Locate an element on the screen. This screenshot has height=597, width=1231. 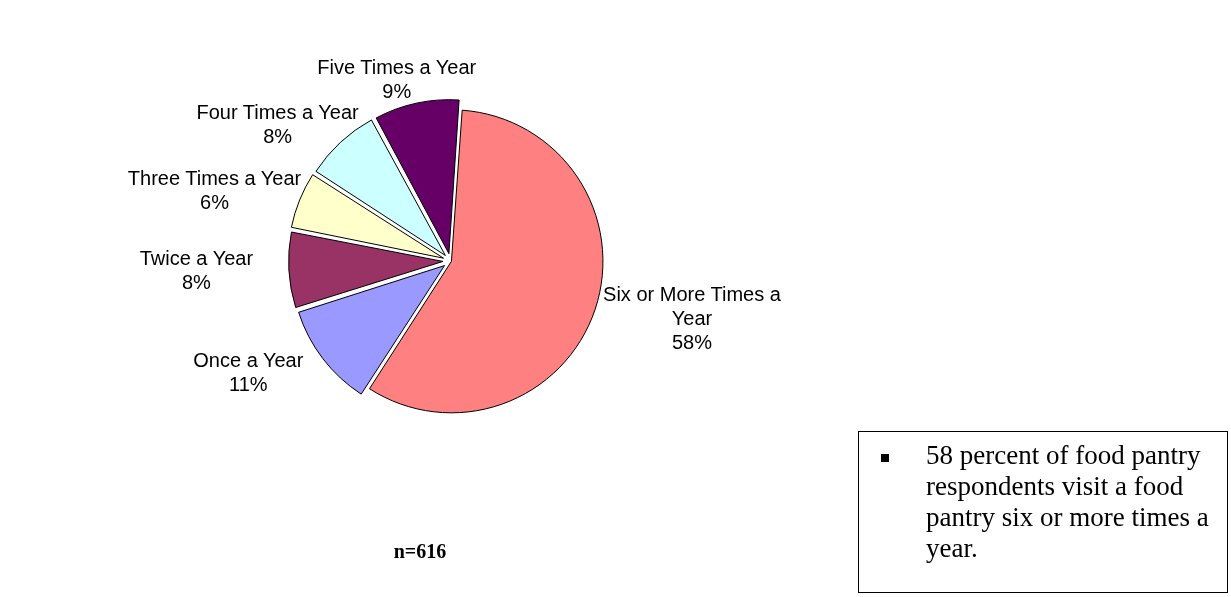
data-label: 6% is located at coordinates (215, 202).